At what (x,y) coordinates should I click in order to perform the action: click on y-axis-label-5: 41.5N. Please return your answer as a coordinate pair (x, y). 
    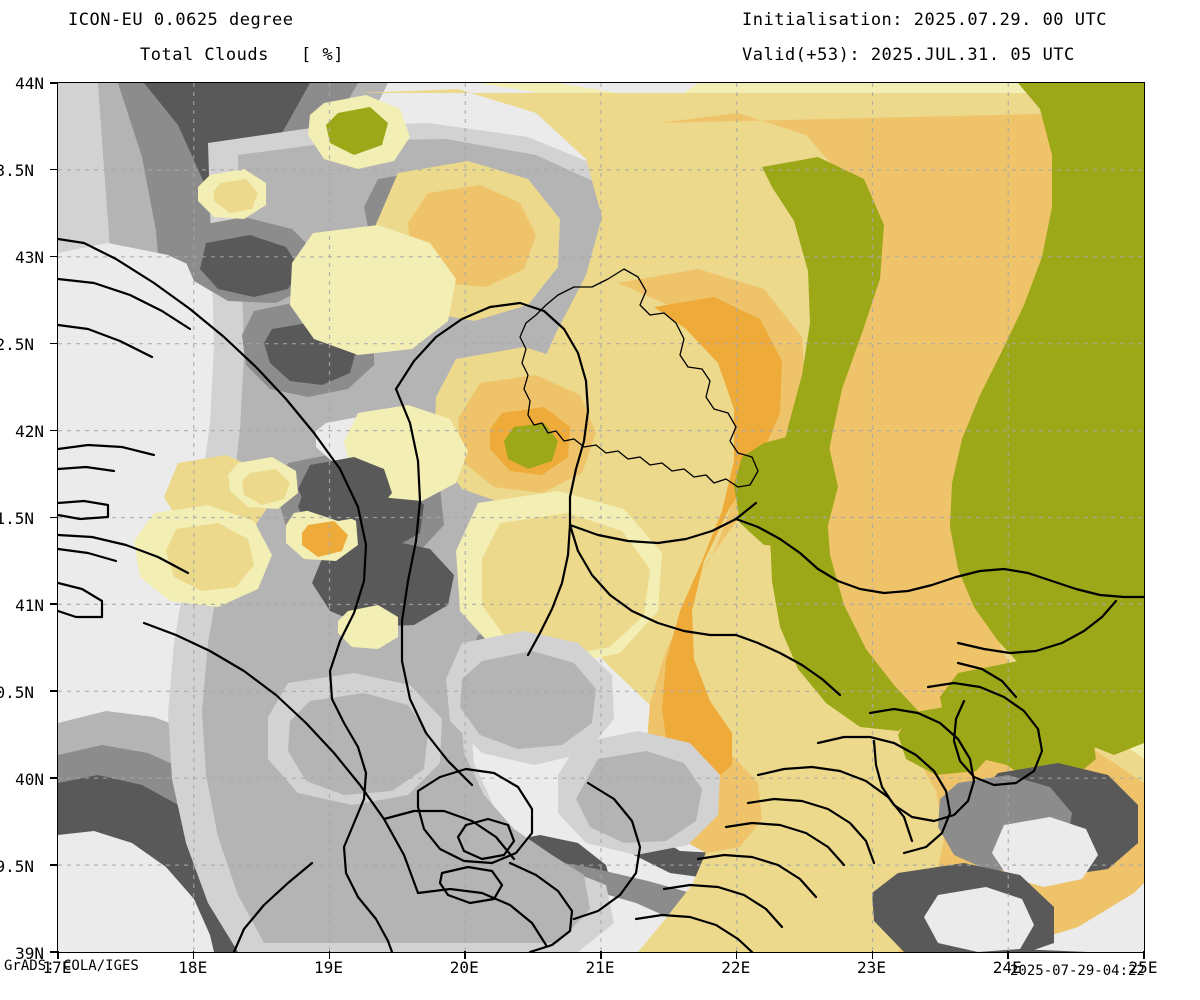
    Looking at the image, I should click on (17, 518).